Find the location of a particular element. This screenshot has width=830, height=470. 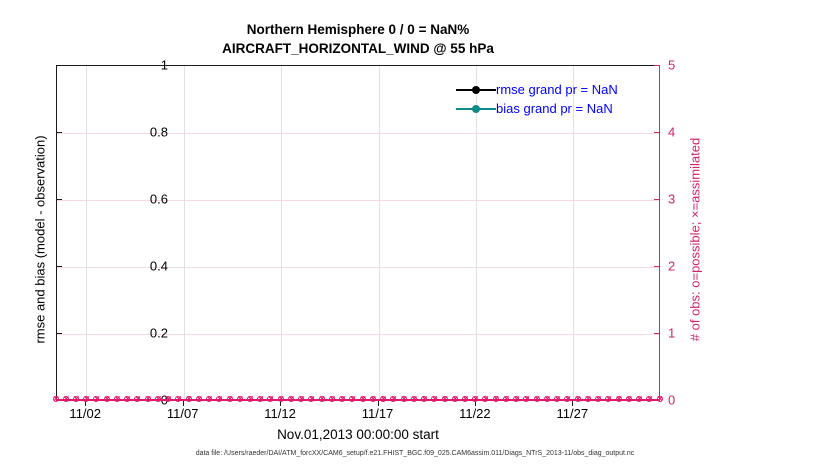

x-axis-tick-label: 11/17 is located at coordinates (377, 413).